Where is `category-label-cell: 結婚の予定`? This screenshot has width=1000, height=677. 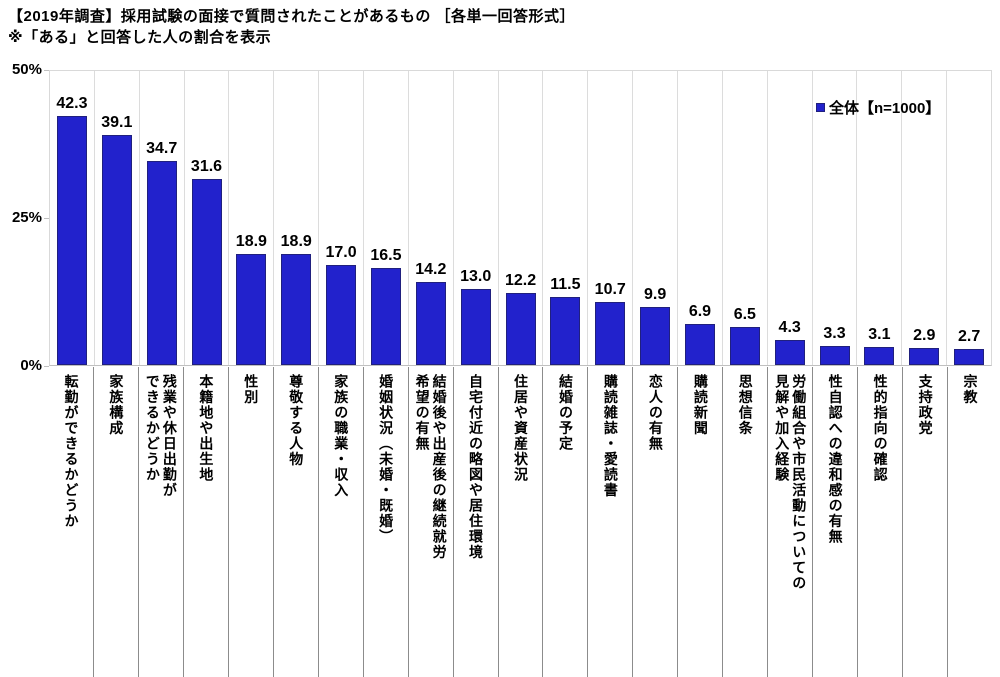 category-label-cell: 結婚の予定 is located at coordinates (566, 522).